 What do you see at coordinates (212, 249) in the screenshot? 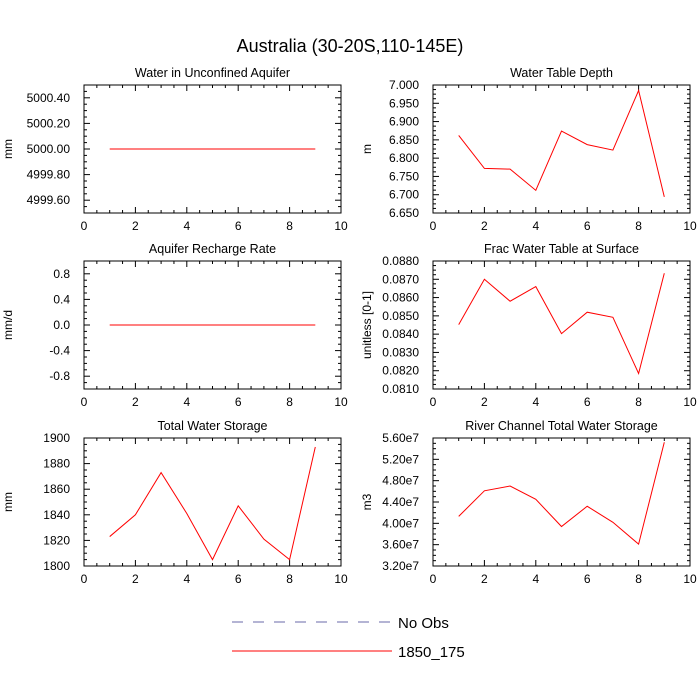
I see `panel-title: Aquifer Recharge Rate` at bounding box center [212, 249].